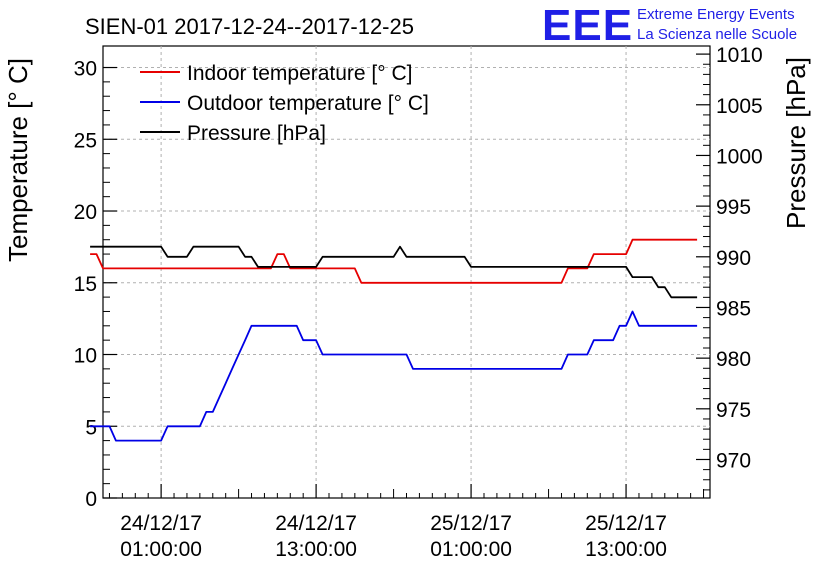  Describe the element at coordinates (91, 427) in the screenshot. I see `y-tick-label: 5` at that location.